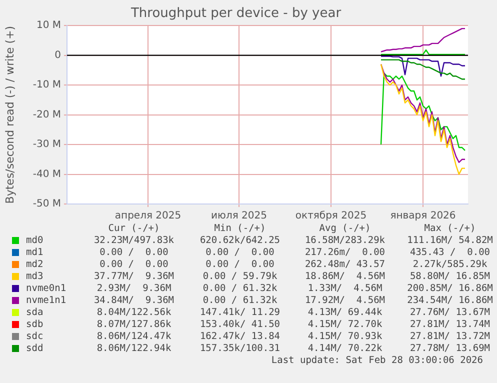  Describe the element at coordinates (450, 252) in the screenshot. I see `text: 435.43 / 0.00` at that location.